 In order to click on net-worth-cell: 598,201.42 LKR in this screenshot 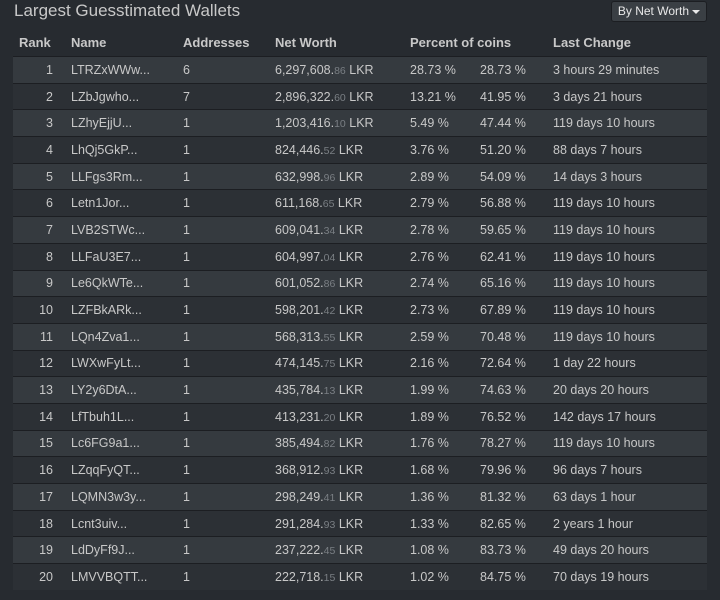, I will do `click(342, 310)`.